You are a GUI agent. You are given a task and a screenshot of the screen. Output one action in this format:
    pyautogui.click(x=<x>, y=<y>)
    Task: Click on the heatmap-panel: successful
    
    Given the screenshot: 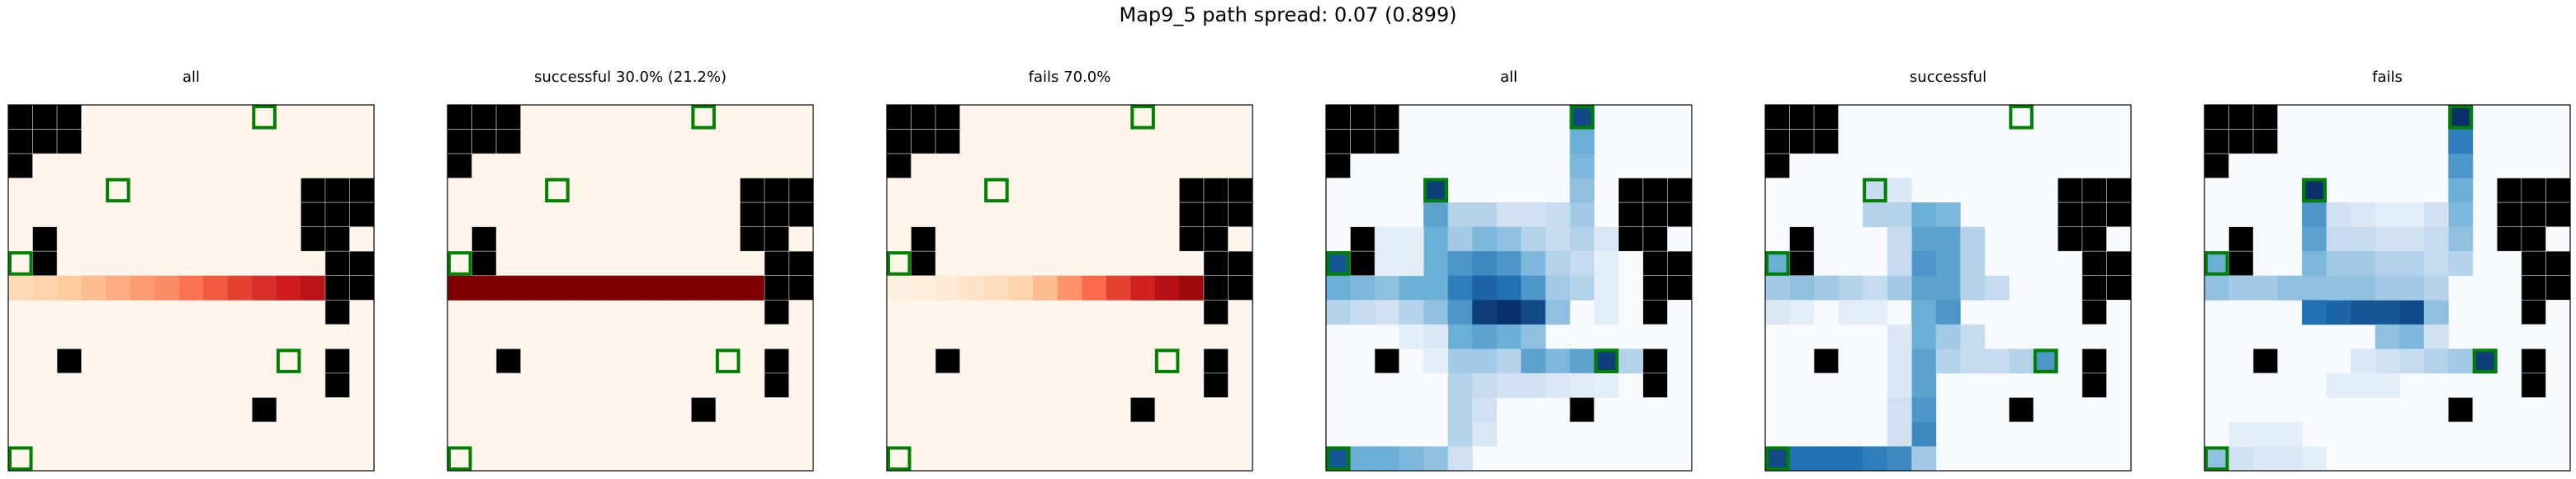 What is the action you would take?
    pyautogui.click(x=1948, y=270)
    